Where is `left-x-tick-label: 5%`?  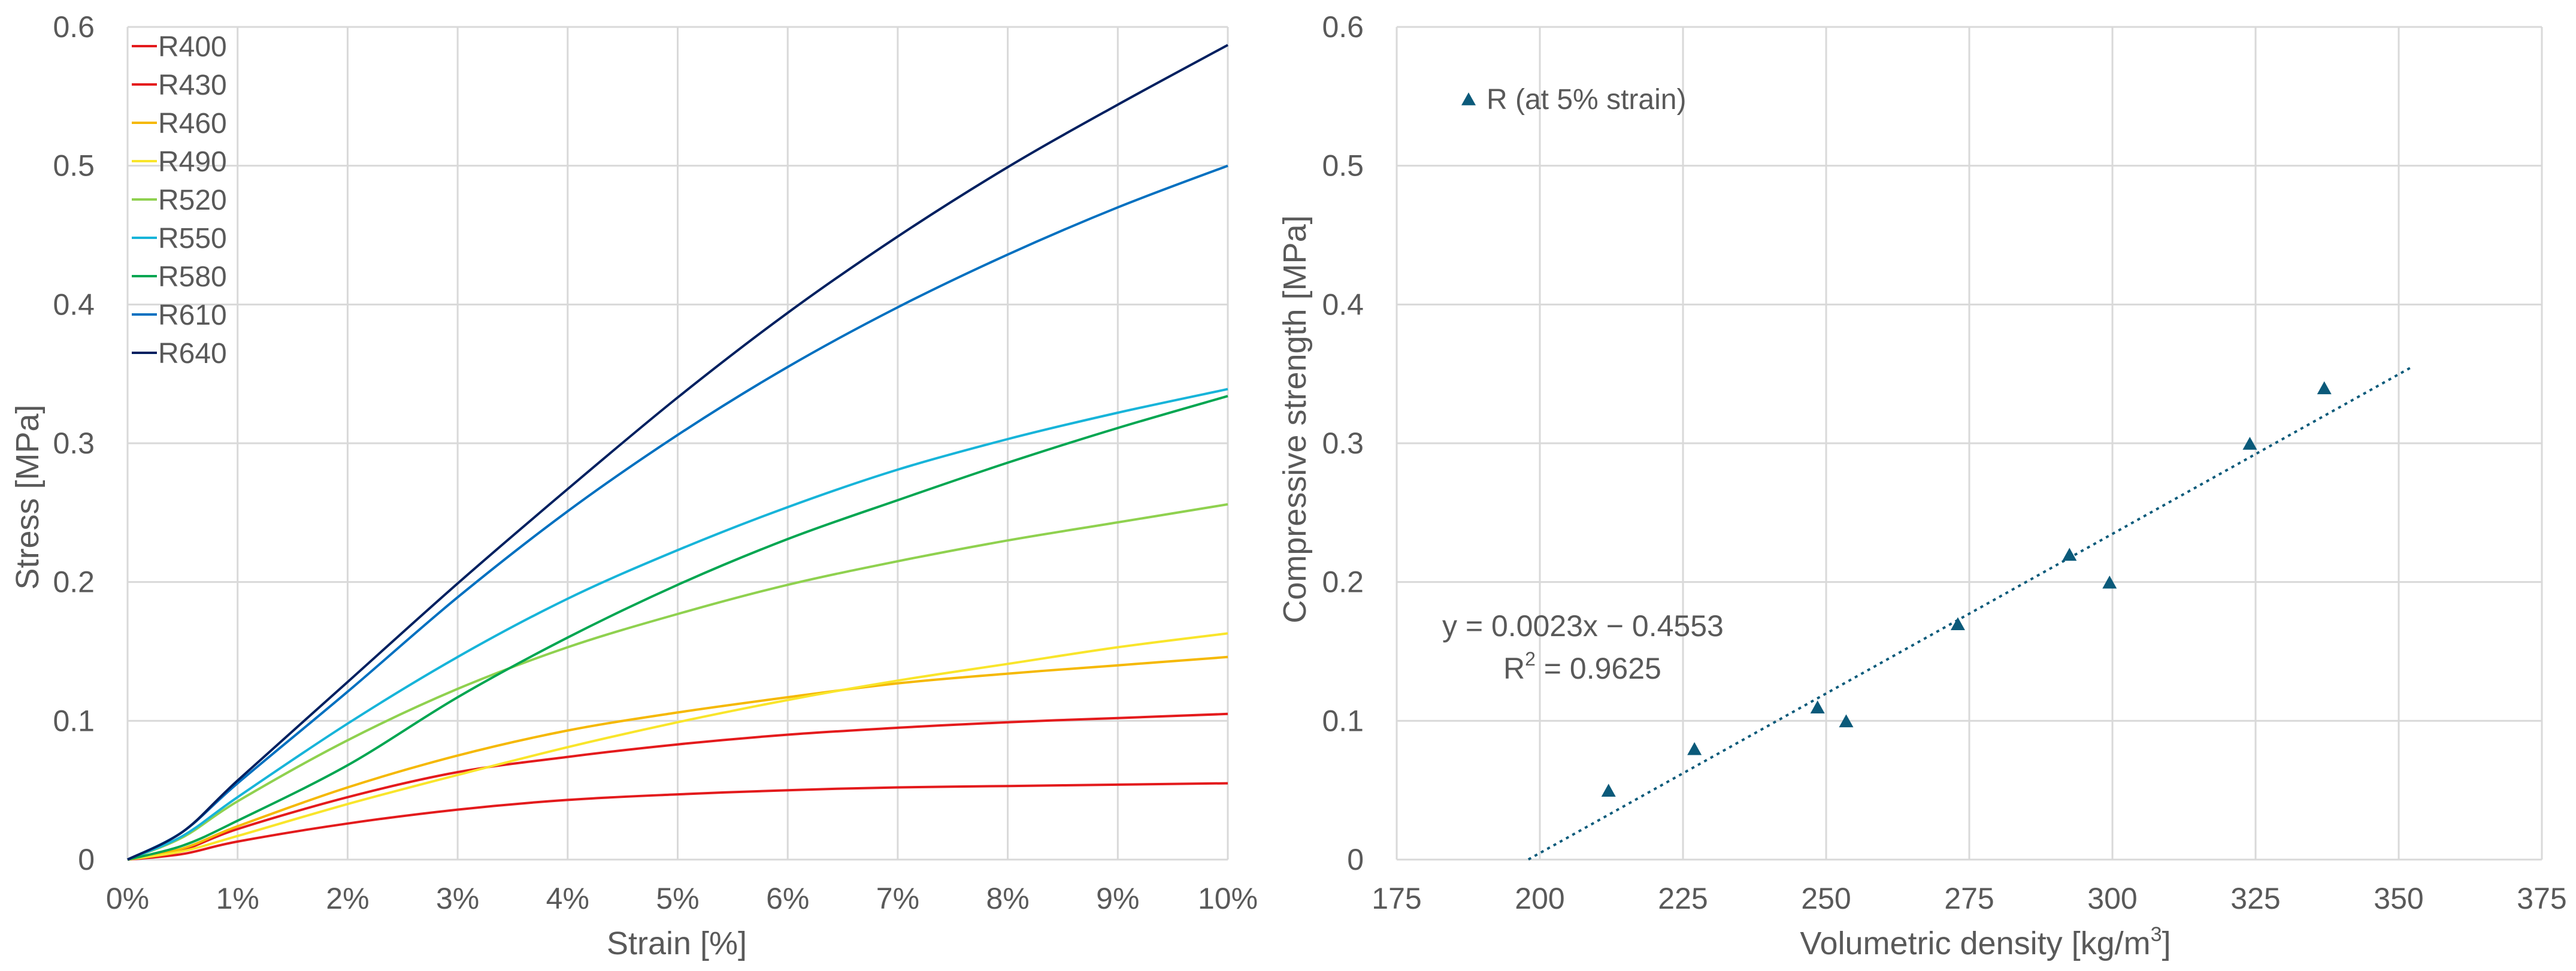 left-x-tick-label: 5% is located at coordinates (677, 899).